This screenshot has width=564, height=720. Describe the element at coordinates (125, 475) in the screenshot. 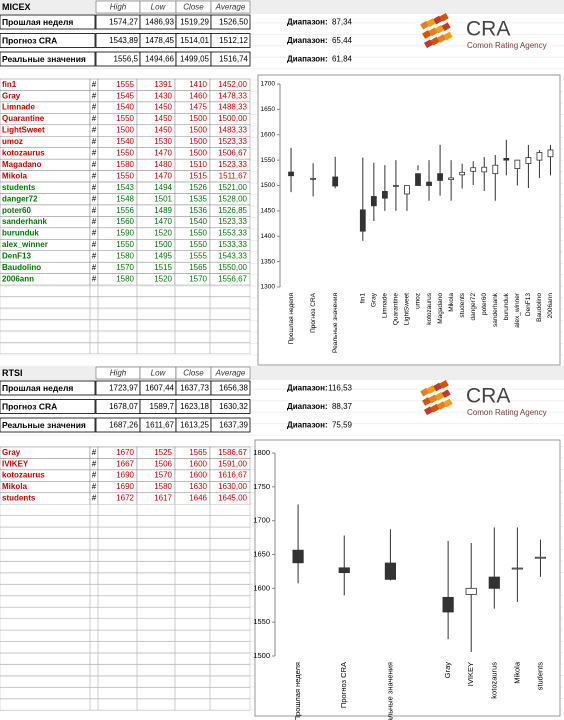

I see `value: 1690` at that location.